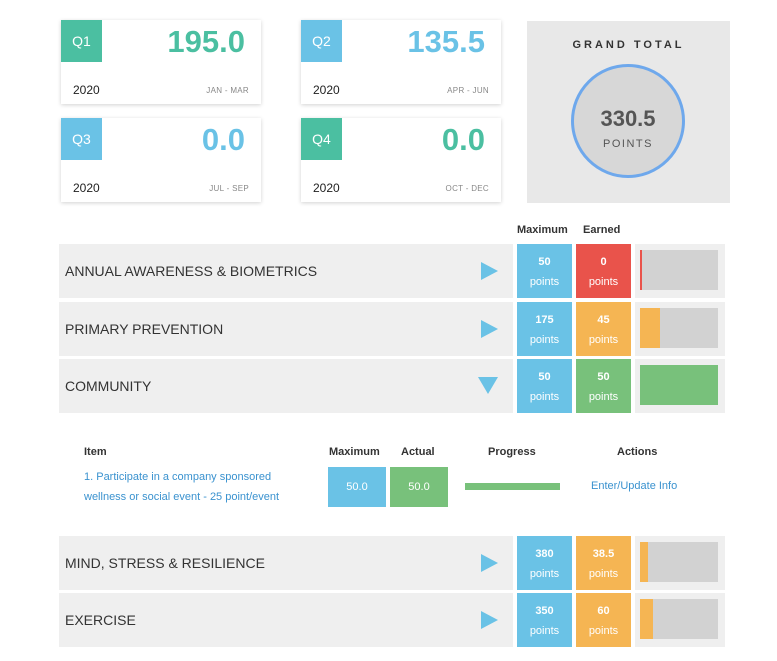 Image resolution: width=777 pixels, height=661 pixels. I want to click on quarter-badge: Q4, so click(321, 139).